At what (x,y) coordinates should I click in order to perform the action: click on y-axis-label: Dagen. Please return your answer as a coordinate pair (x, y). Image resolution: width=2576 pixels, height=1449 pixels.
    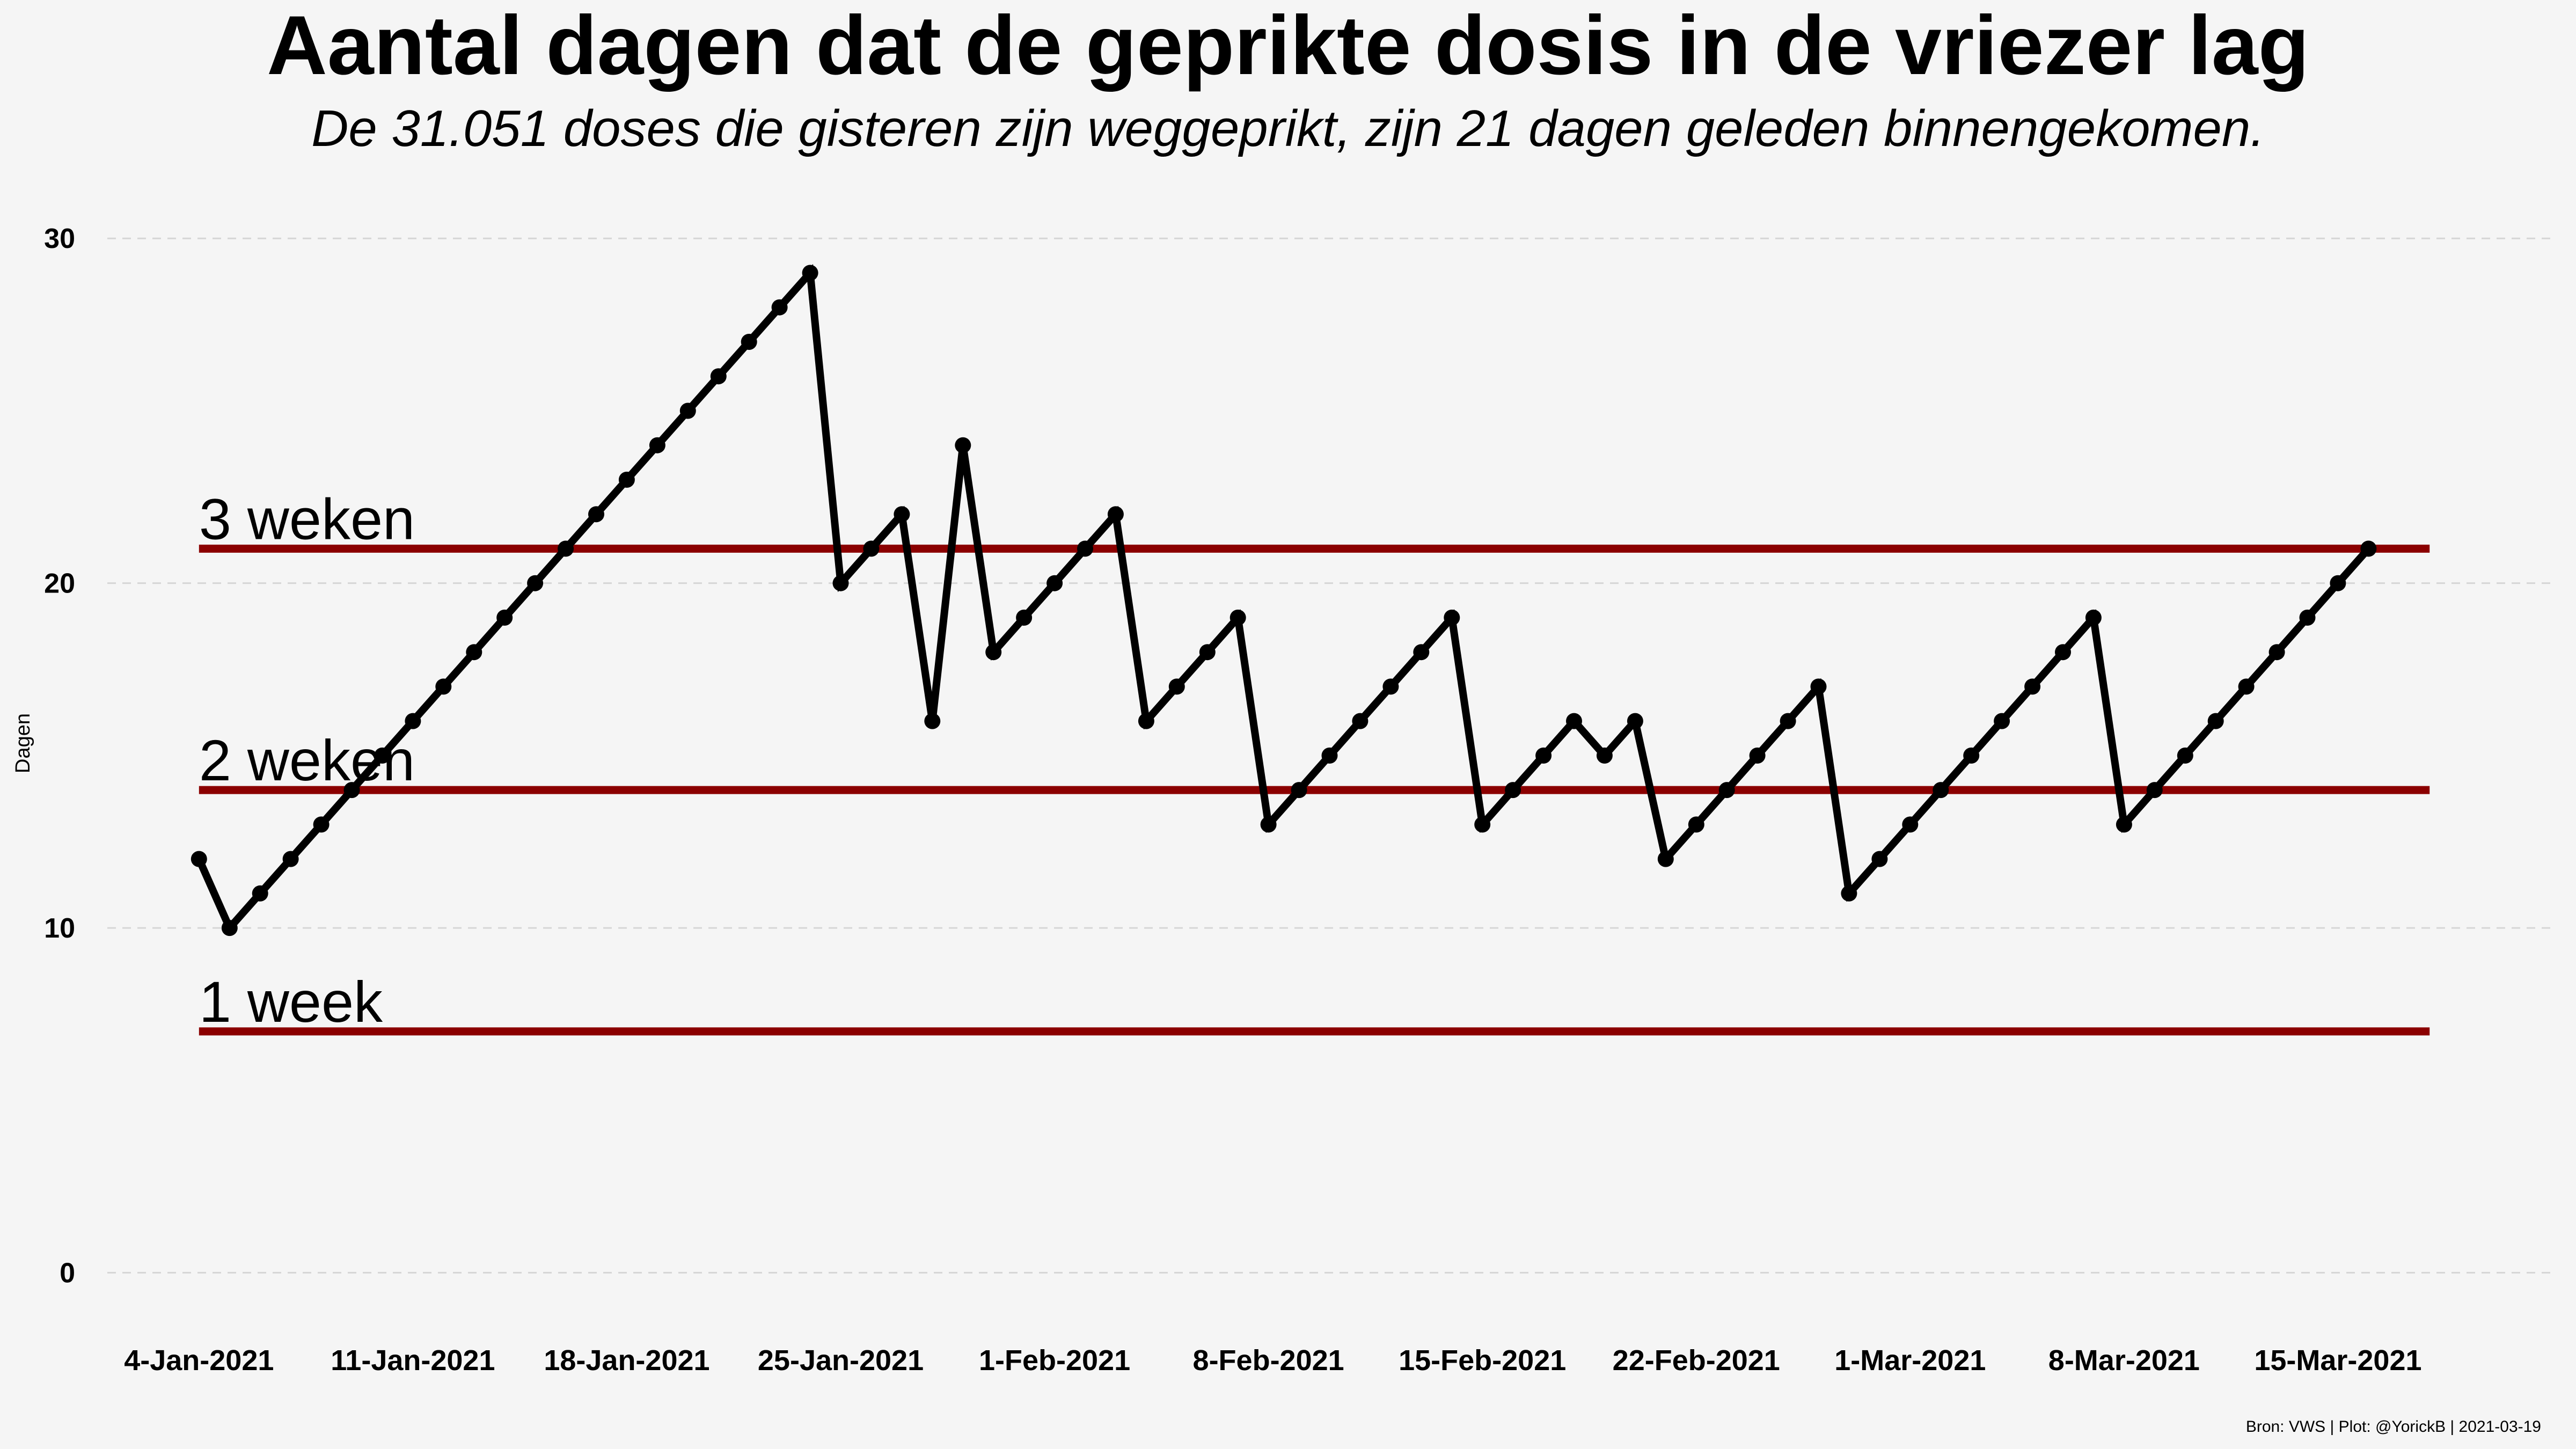
    Looking at the image, I should click on (23, 743).